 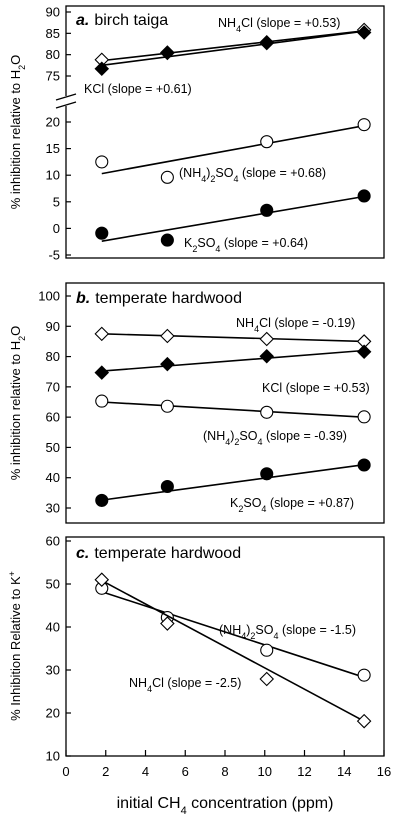 What do you see at coordinates (275, 438) in the screenshot?
I see `b-label-nh42so4: (NH4)2SO4 (slope = -0.39)` at bounding box center [275, 438].